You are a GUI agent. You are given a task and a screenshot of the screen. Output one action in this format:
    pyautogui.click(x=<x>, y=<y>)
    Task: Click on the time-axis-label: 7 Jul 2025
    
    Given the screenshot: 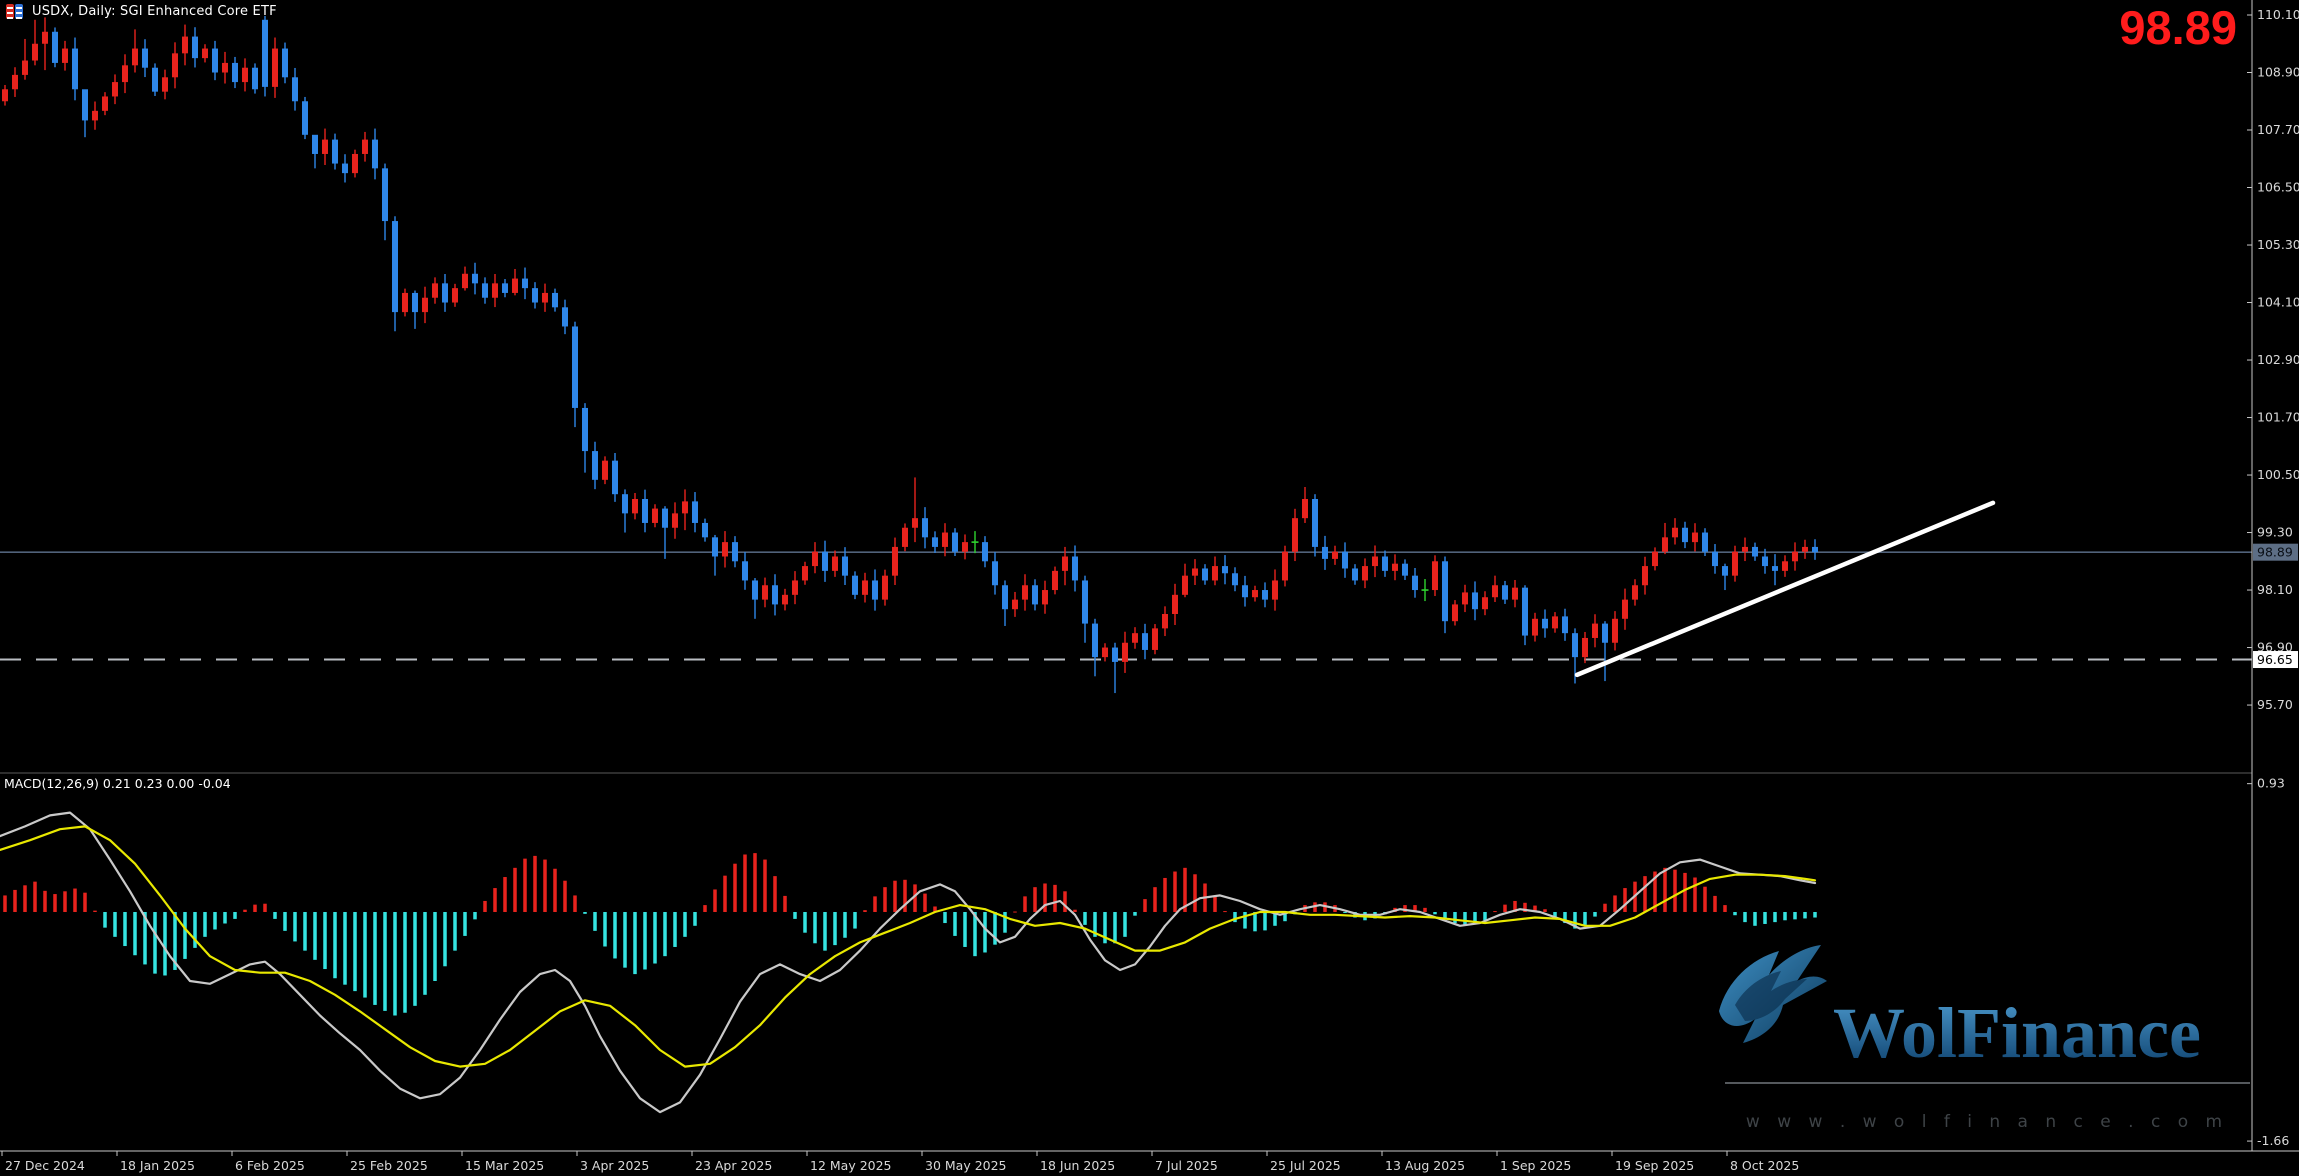 What is the action you would take?
    pyautogui.click(x=1186, y=1165)
    